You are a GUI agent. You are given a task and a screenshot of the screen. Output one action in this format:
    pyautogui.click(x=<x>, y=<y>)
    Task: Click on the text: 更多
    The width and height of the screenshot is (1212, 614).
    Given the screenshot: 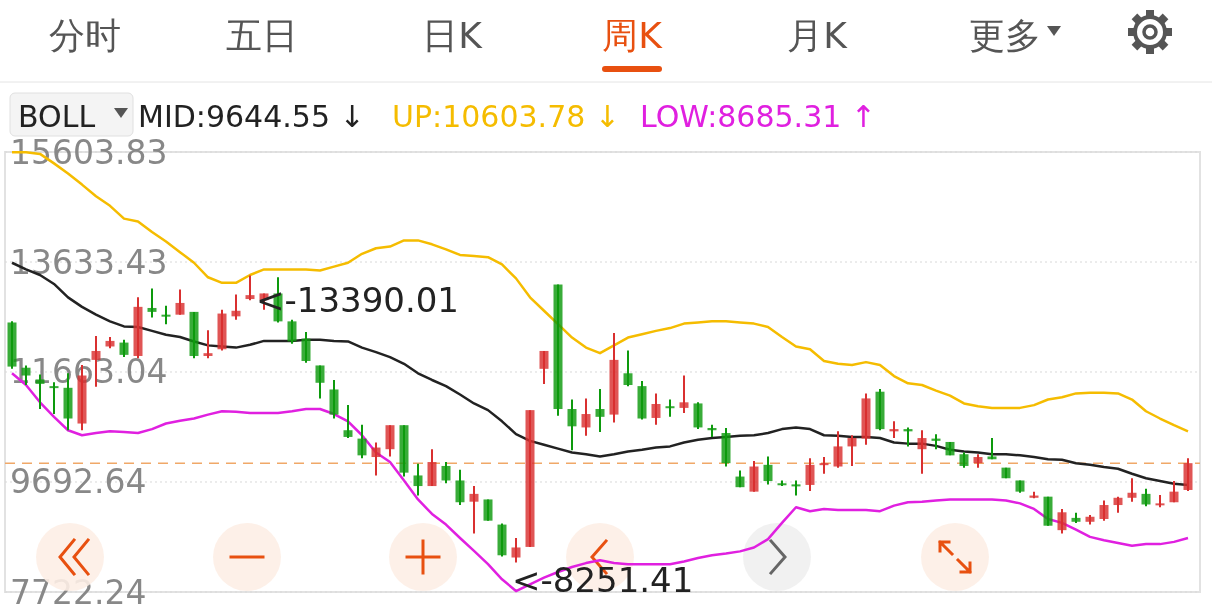 What is the action you would take?
    pyautogui.click(x=1005, y=35)
    